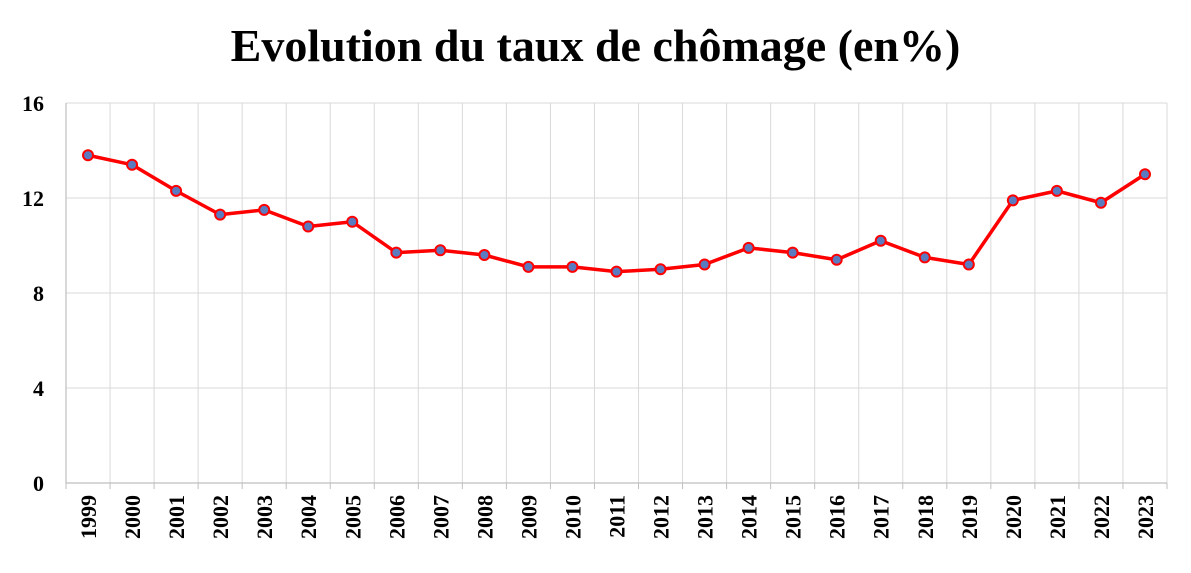 The width and height of the screenshot is (1191, 573). Describe the element at coordinates (38, 388) in the screenshot. I see `y-tick-label: 4` at that location.